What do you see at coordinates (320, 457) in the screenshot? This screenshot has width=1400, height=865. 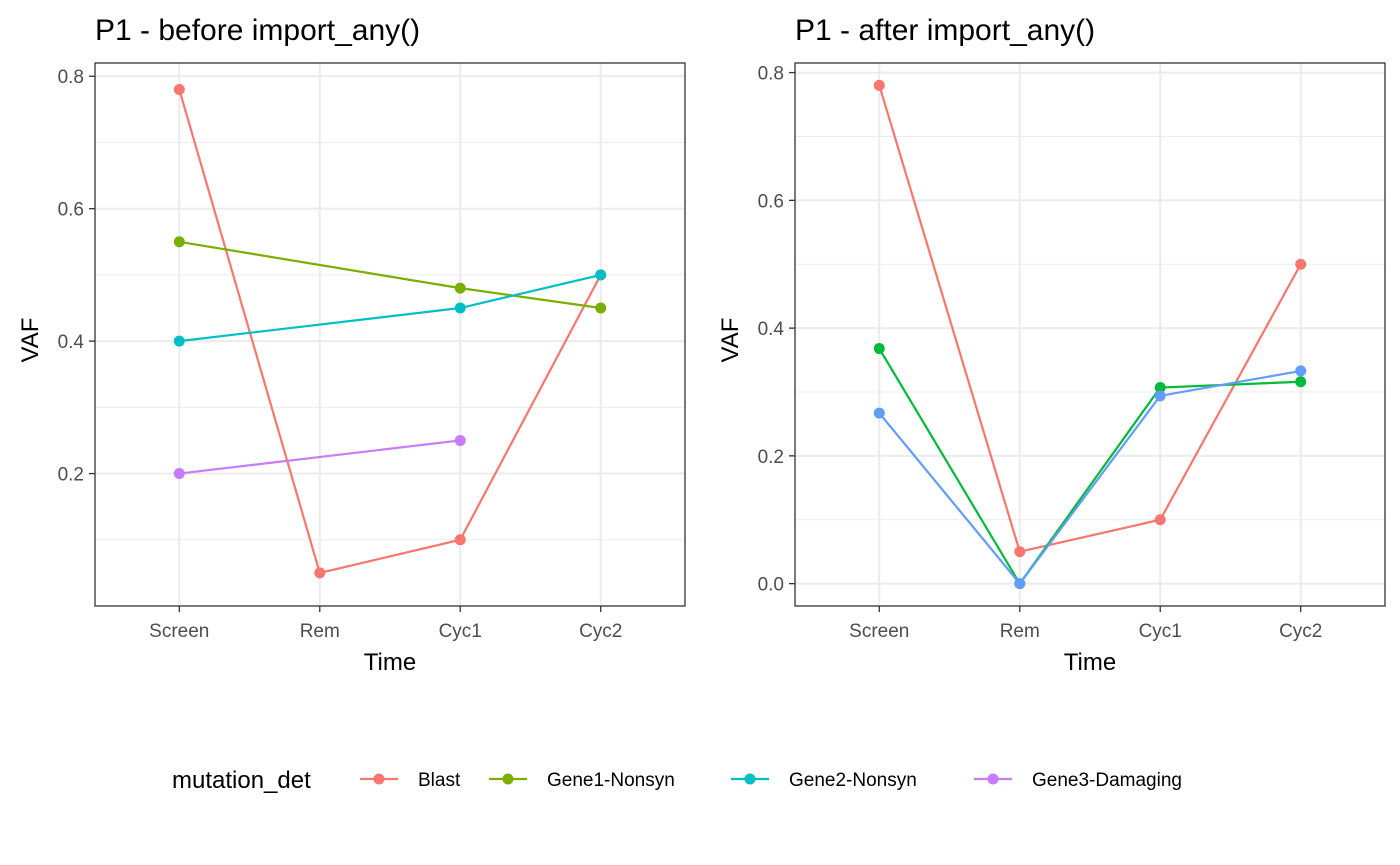 I see `panel-before-line-gene3-damaging` at bounding box center [320, 457].